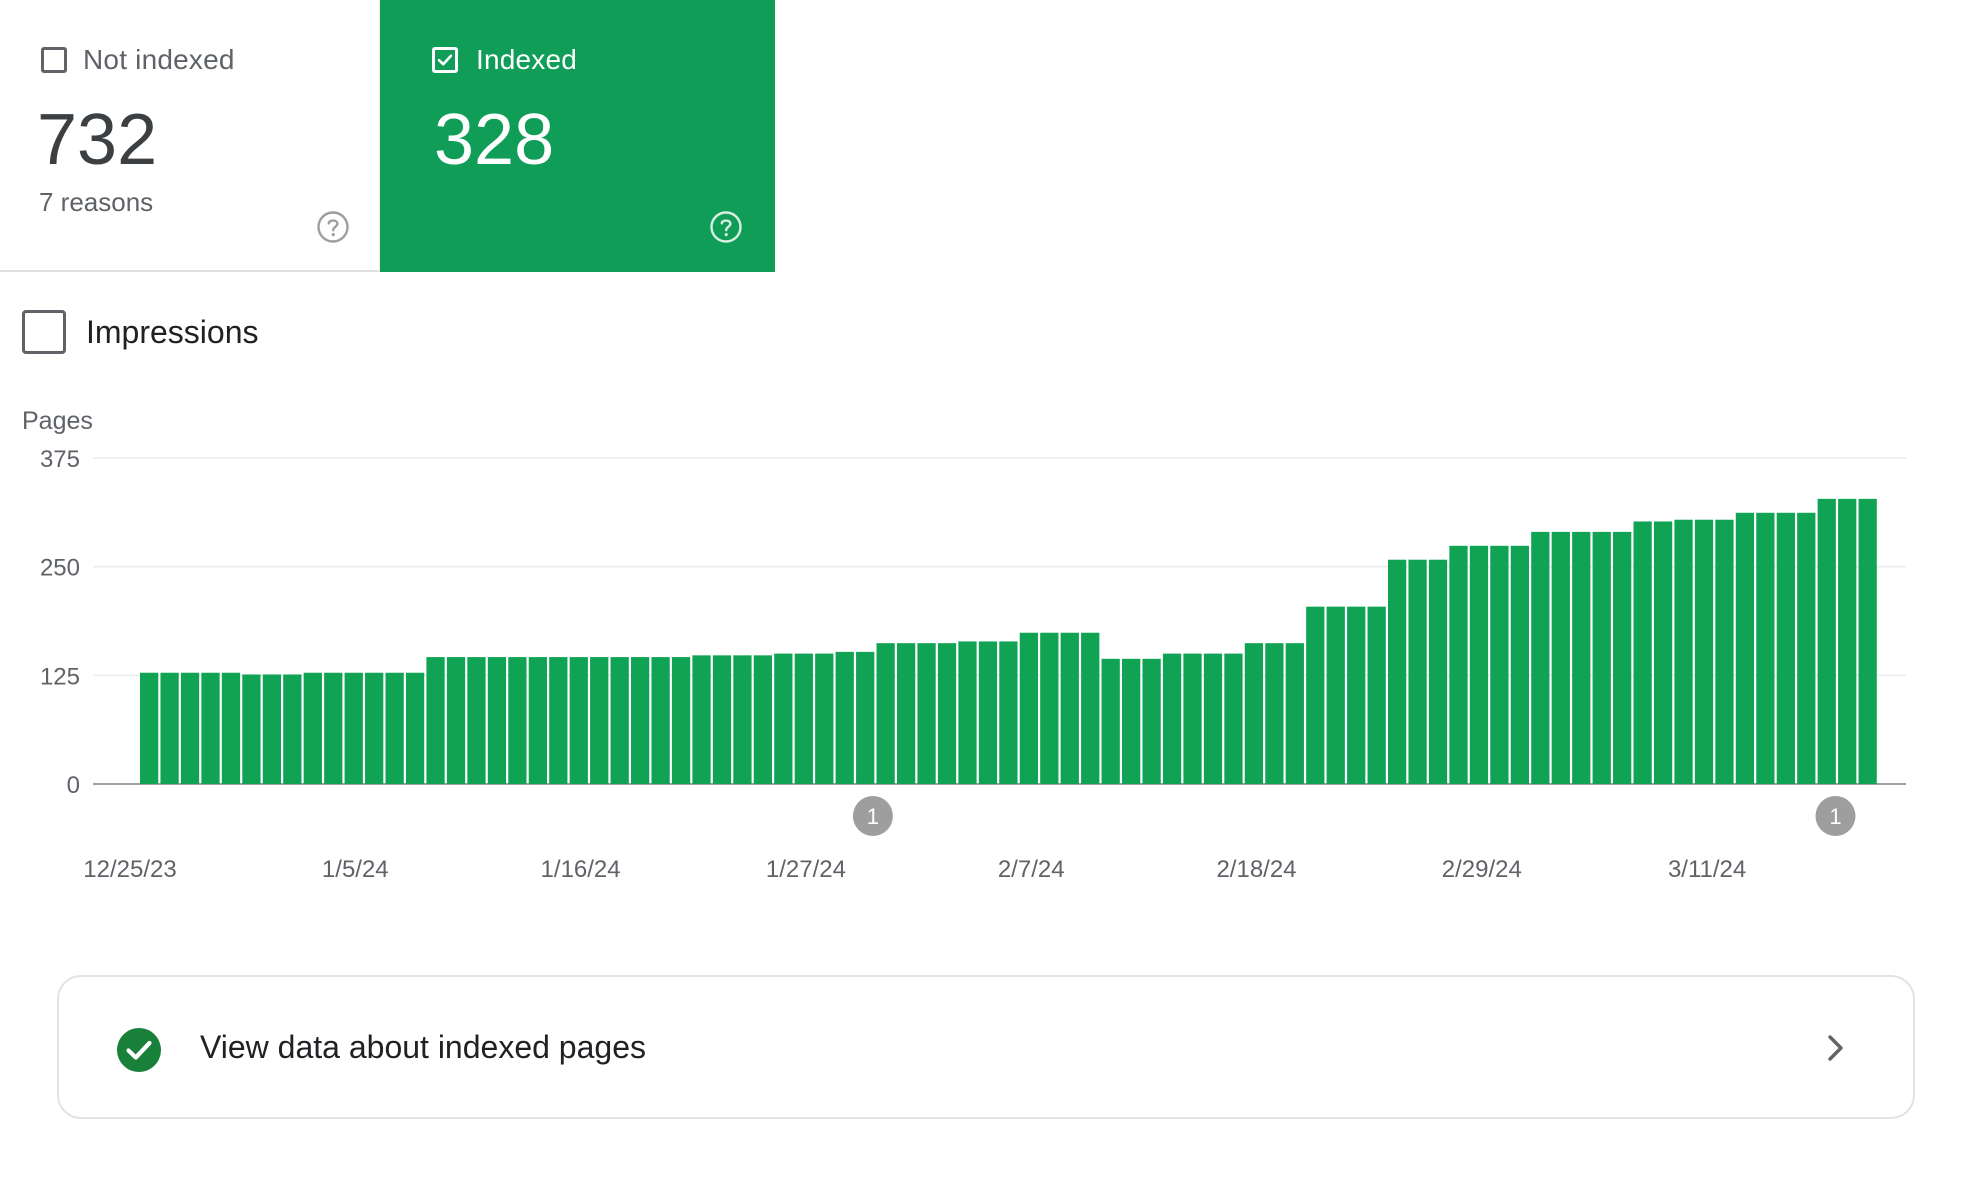 The width and height of the screenshot is (1972, 1188). Describe the element at coordinates (190, 136) in the screenshot. I see `not-indexed-card: Not indexed 732 7 reasons` at that location.